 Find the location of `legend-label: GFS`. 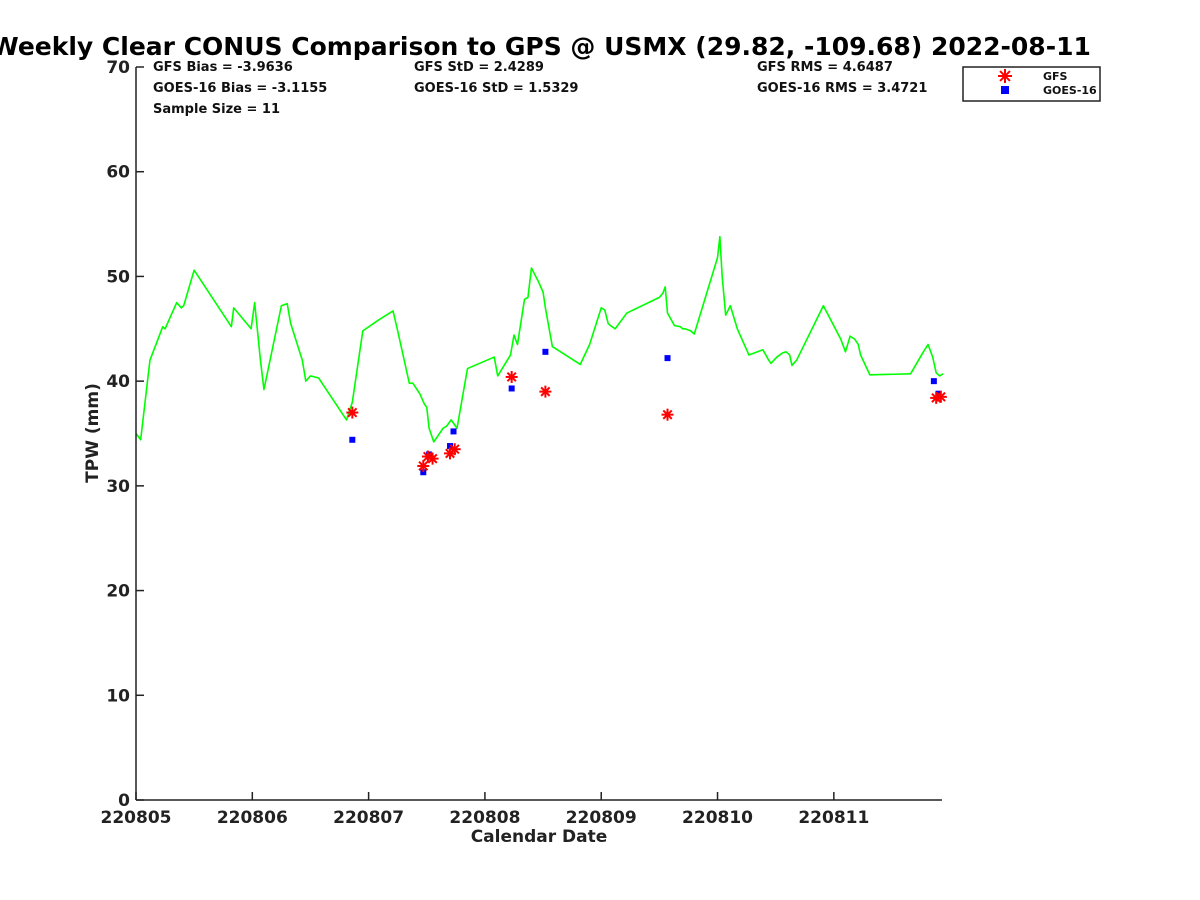

legend-label: GFS is located at coordinates (1055, 76).